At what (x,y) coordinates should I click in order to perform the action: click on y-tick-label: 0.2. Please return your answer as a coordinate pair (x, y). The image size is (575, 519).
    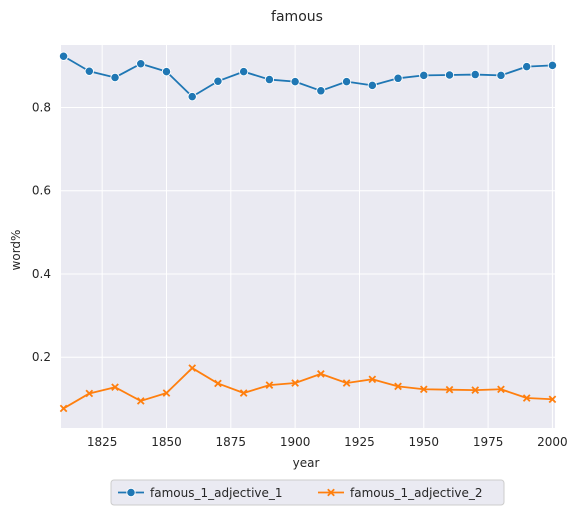
    Looking at the image, I should click on (41, 357).